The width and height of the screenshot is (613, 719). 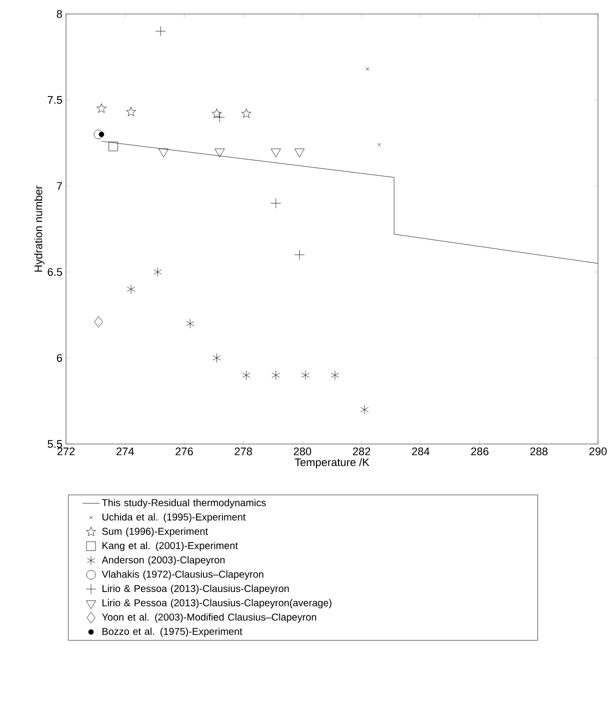 What do you see at coordinates (217, 603) in the screenshot?
I see `legend-label: Lirio & Pessoa (2013)-Clausius-Clapeyron(average)` at bounding box center [217, 603].